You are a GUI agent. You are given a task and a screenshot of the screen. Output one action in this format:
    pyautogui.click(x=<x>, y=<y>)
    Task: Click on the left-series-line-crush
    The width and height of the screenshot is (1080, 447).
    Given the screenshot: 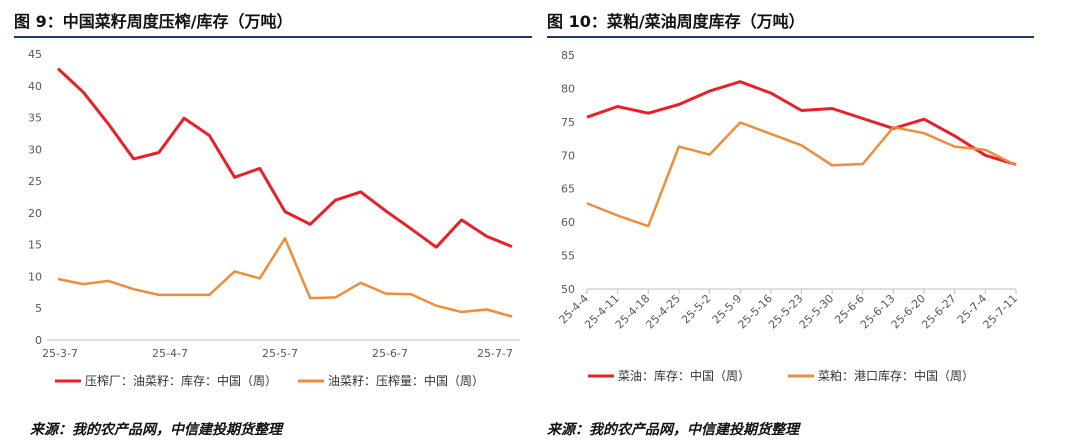 What is the action you would take?
    pyautogui.click(x=285, y=277)
    